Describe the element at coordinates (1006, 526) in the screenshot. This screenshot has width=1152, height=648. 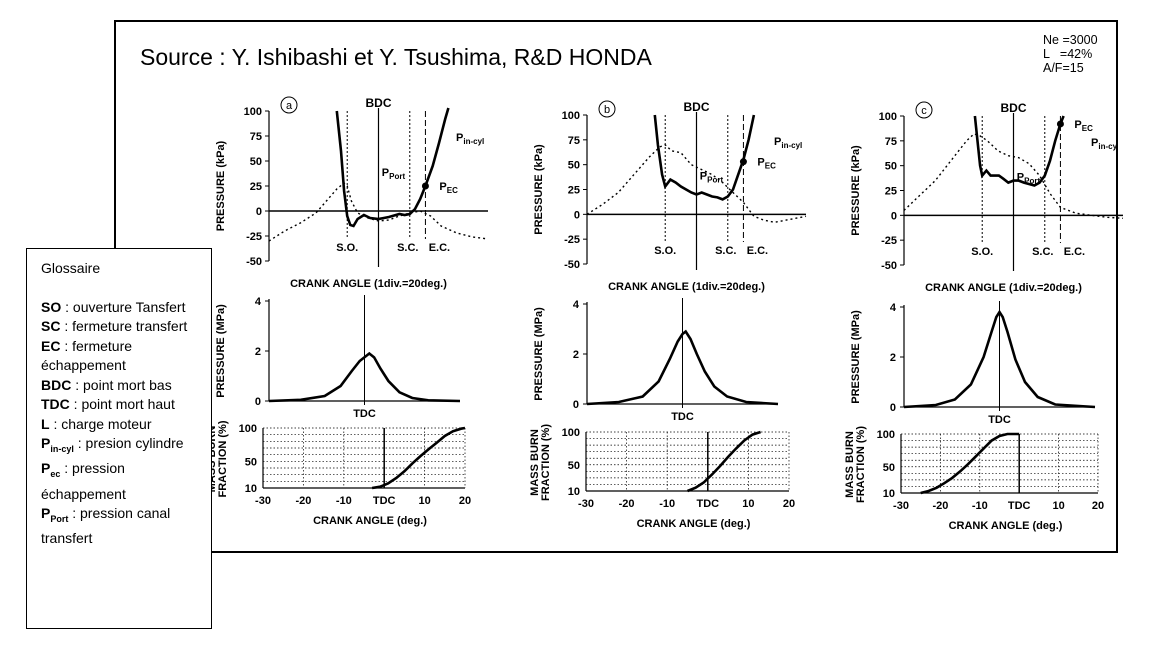
I see `xlabel-crank-deg-c: CRANK ANGLE (deg.)` at that location.